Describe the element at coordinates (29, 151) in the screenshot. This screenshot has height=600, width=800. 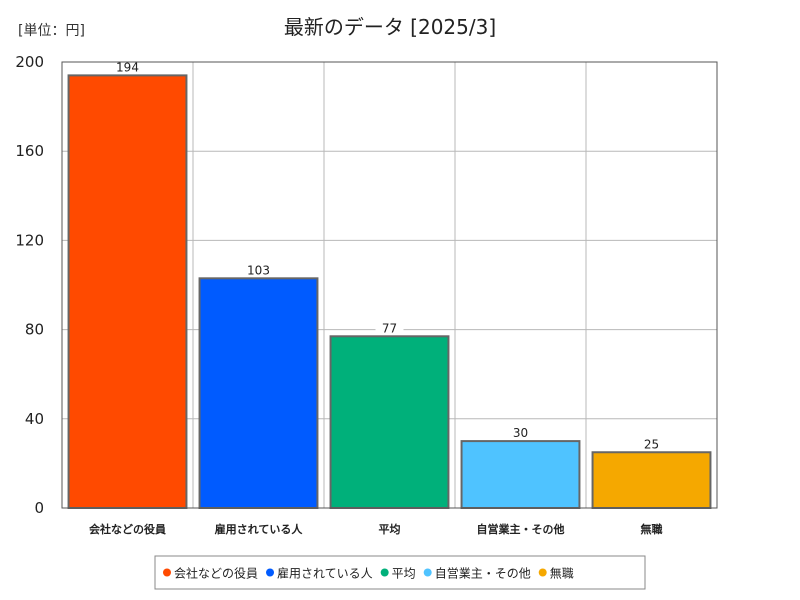
I see `y-tick-label: 160` at that location.